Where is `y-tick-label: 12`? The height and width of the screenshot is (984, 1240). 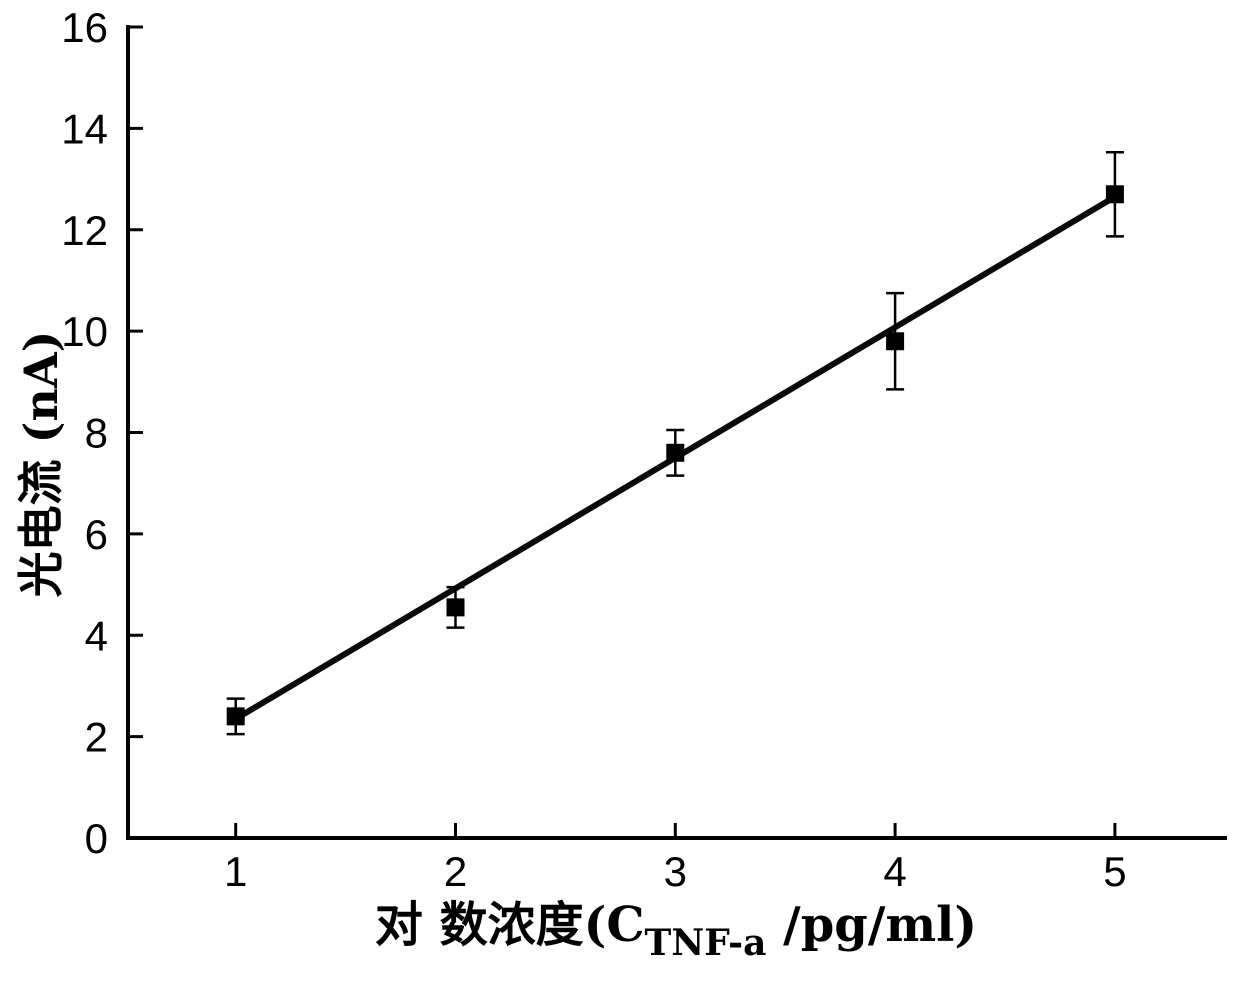
y-tick-label: 12 is located at coordinates (84, 230).